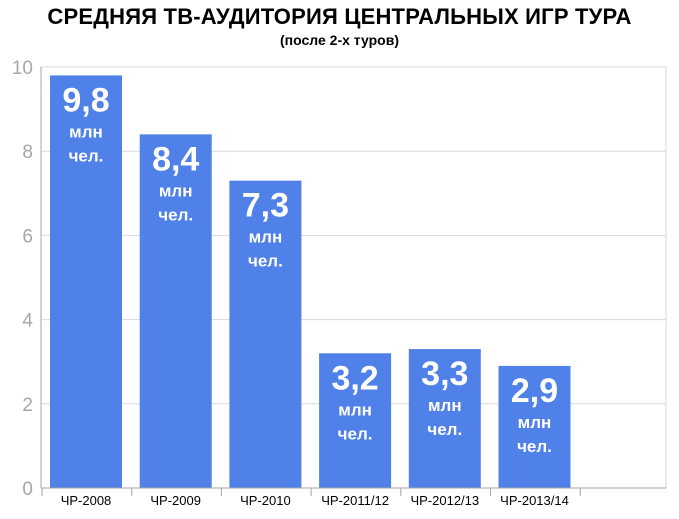 The width and height of the screenshot is (679, 519). Describe the element at coordinates (27, 405) in the screenshot. I see `y-tick-label: 2` at that location.